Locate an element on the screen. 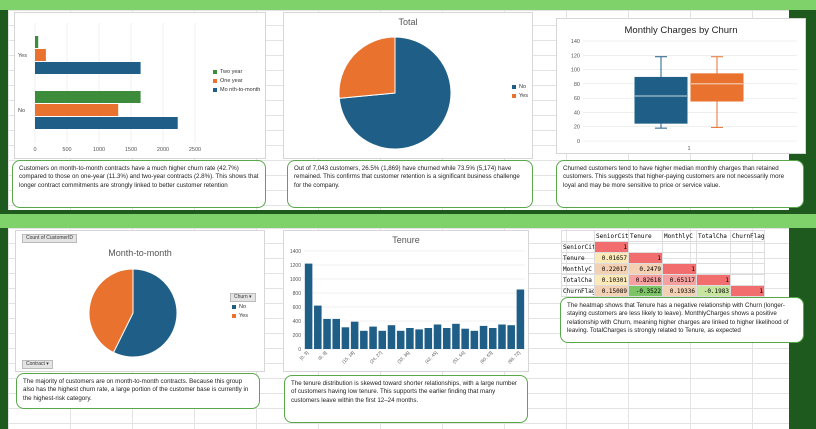 This screenshot has height=429, width=816. heatmap-row-label: SeniorCit is located at coordinates (578, 247).